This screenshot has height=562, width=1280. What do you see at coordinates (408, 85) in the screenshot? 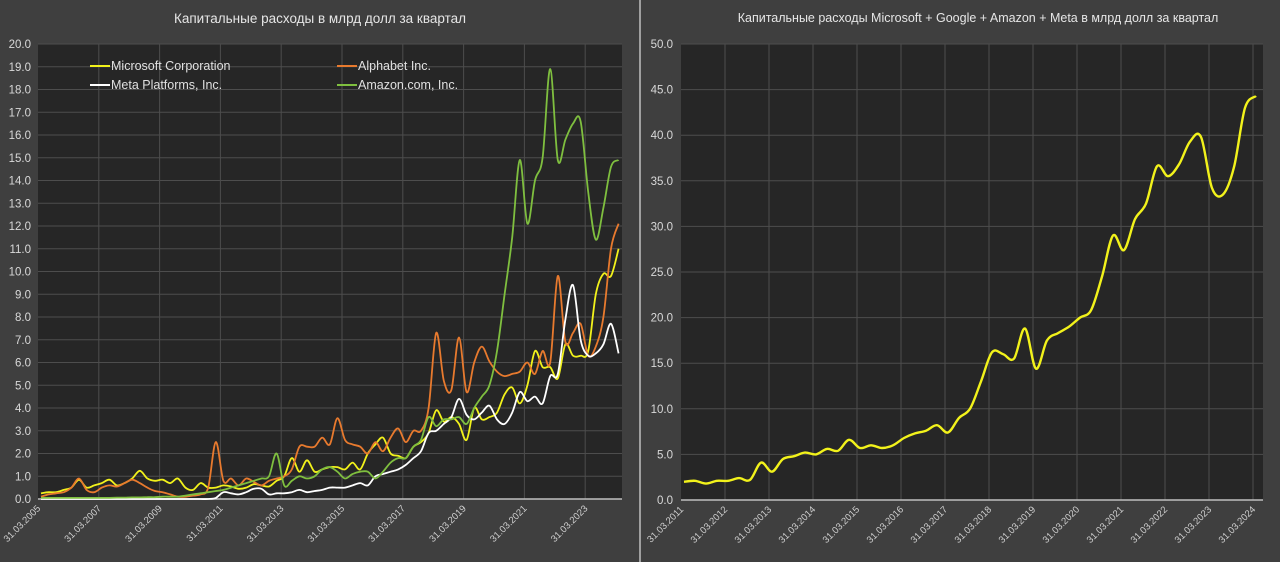
I see `legend-label-amazon: Amazon.com, Inc.` at bounding box center [408, 85].